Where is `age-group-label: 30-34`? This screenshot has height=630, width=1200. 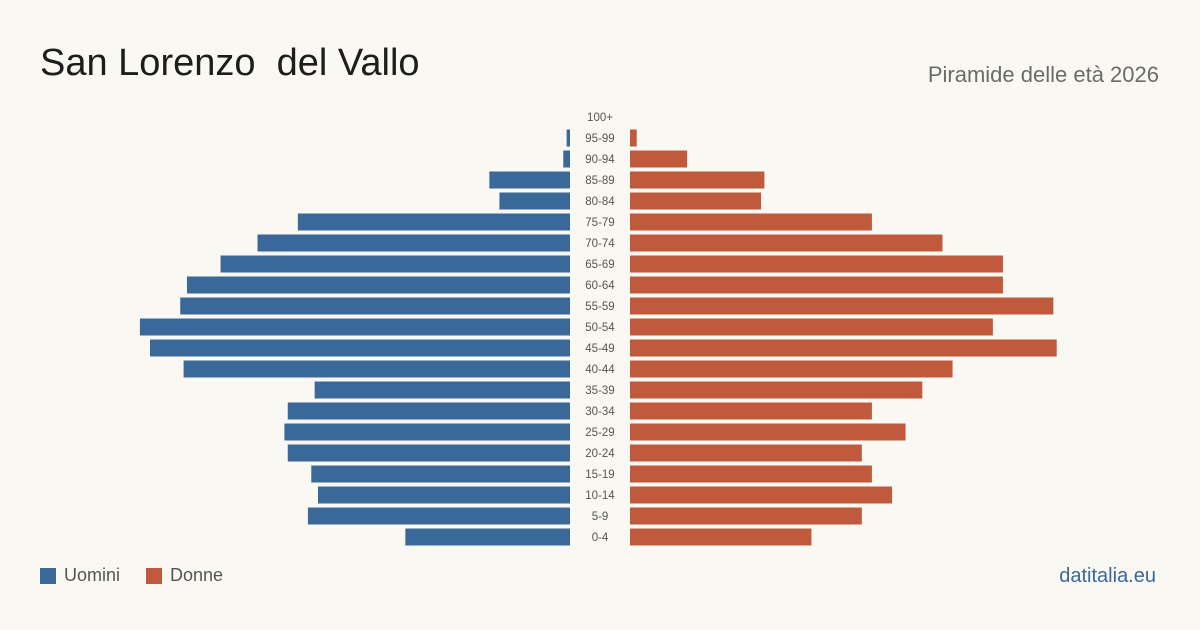
age-group-label: 30-34 is located at coordinates (600, 412).